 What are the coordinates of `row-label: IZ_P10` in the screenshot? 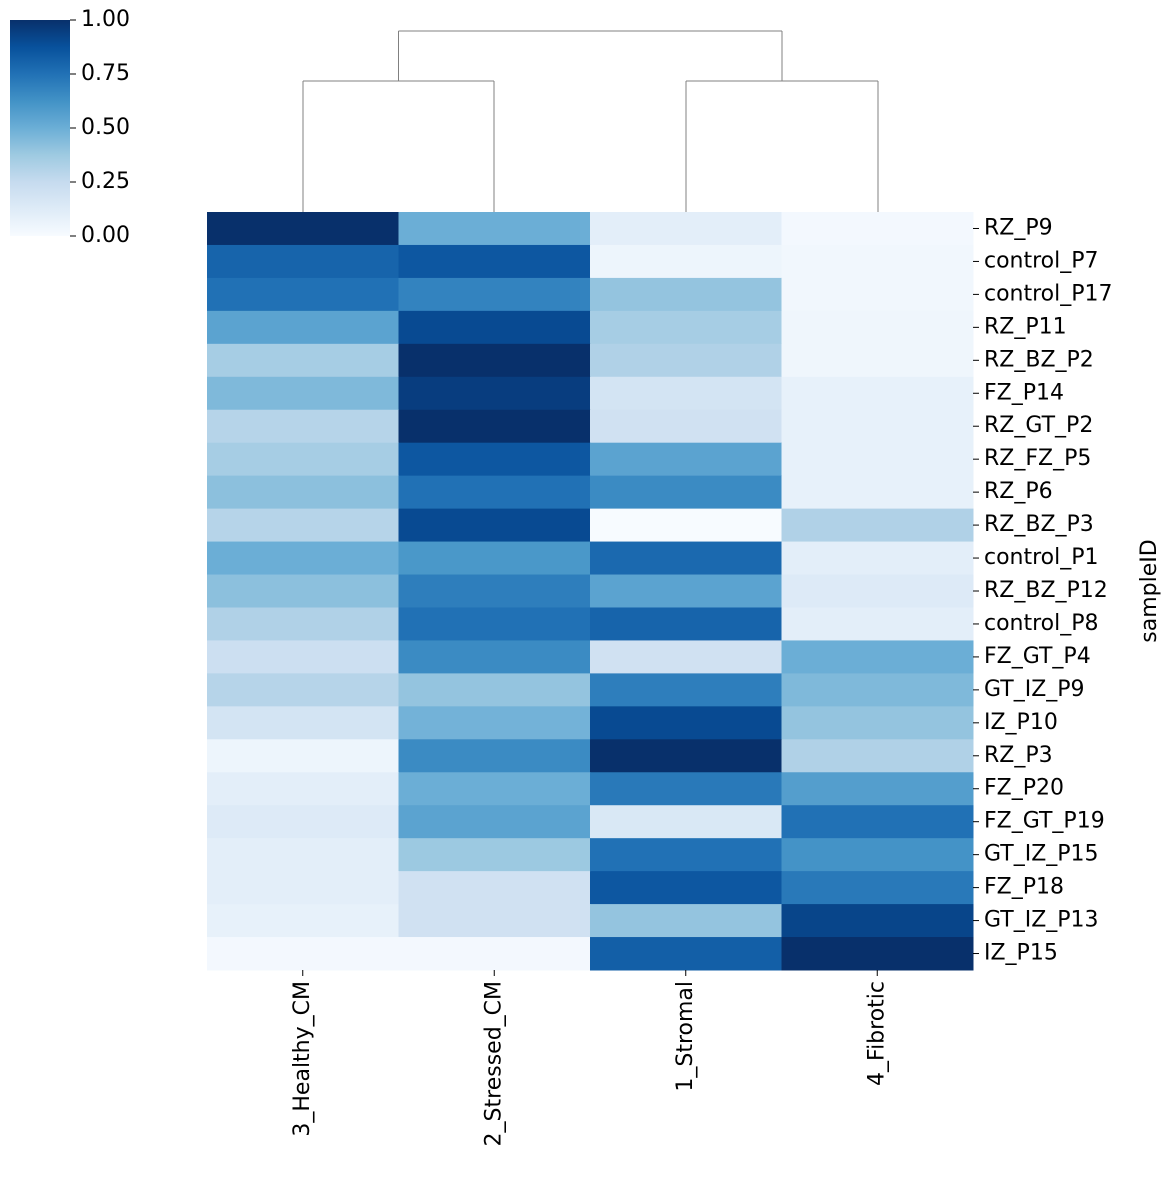 It's located at (1021, 722).